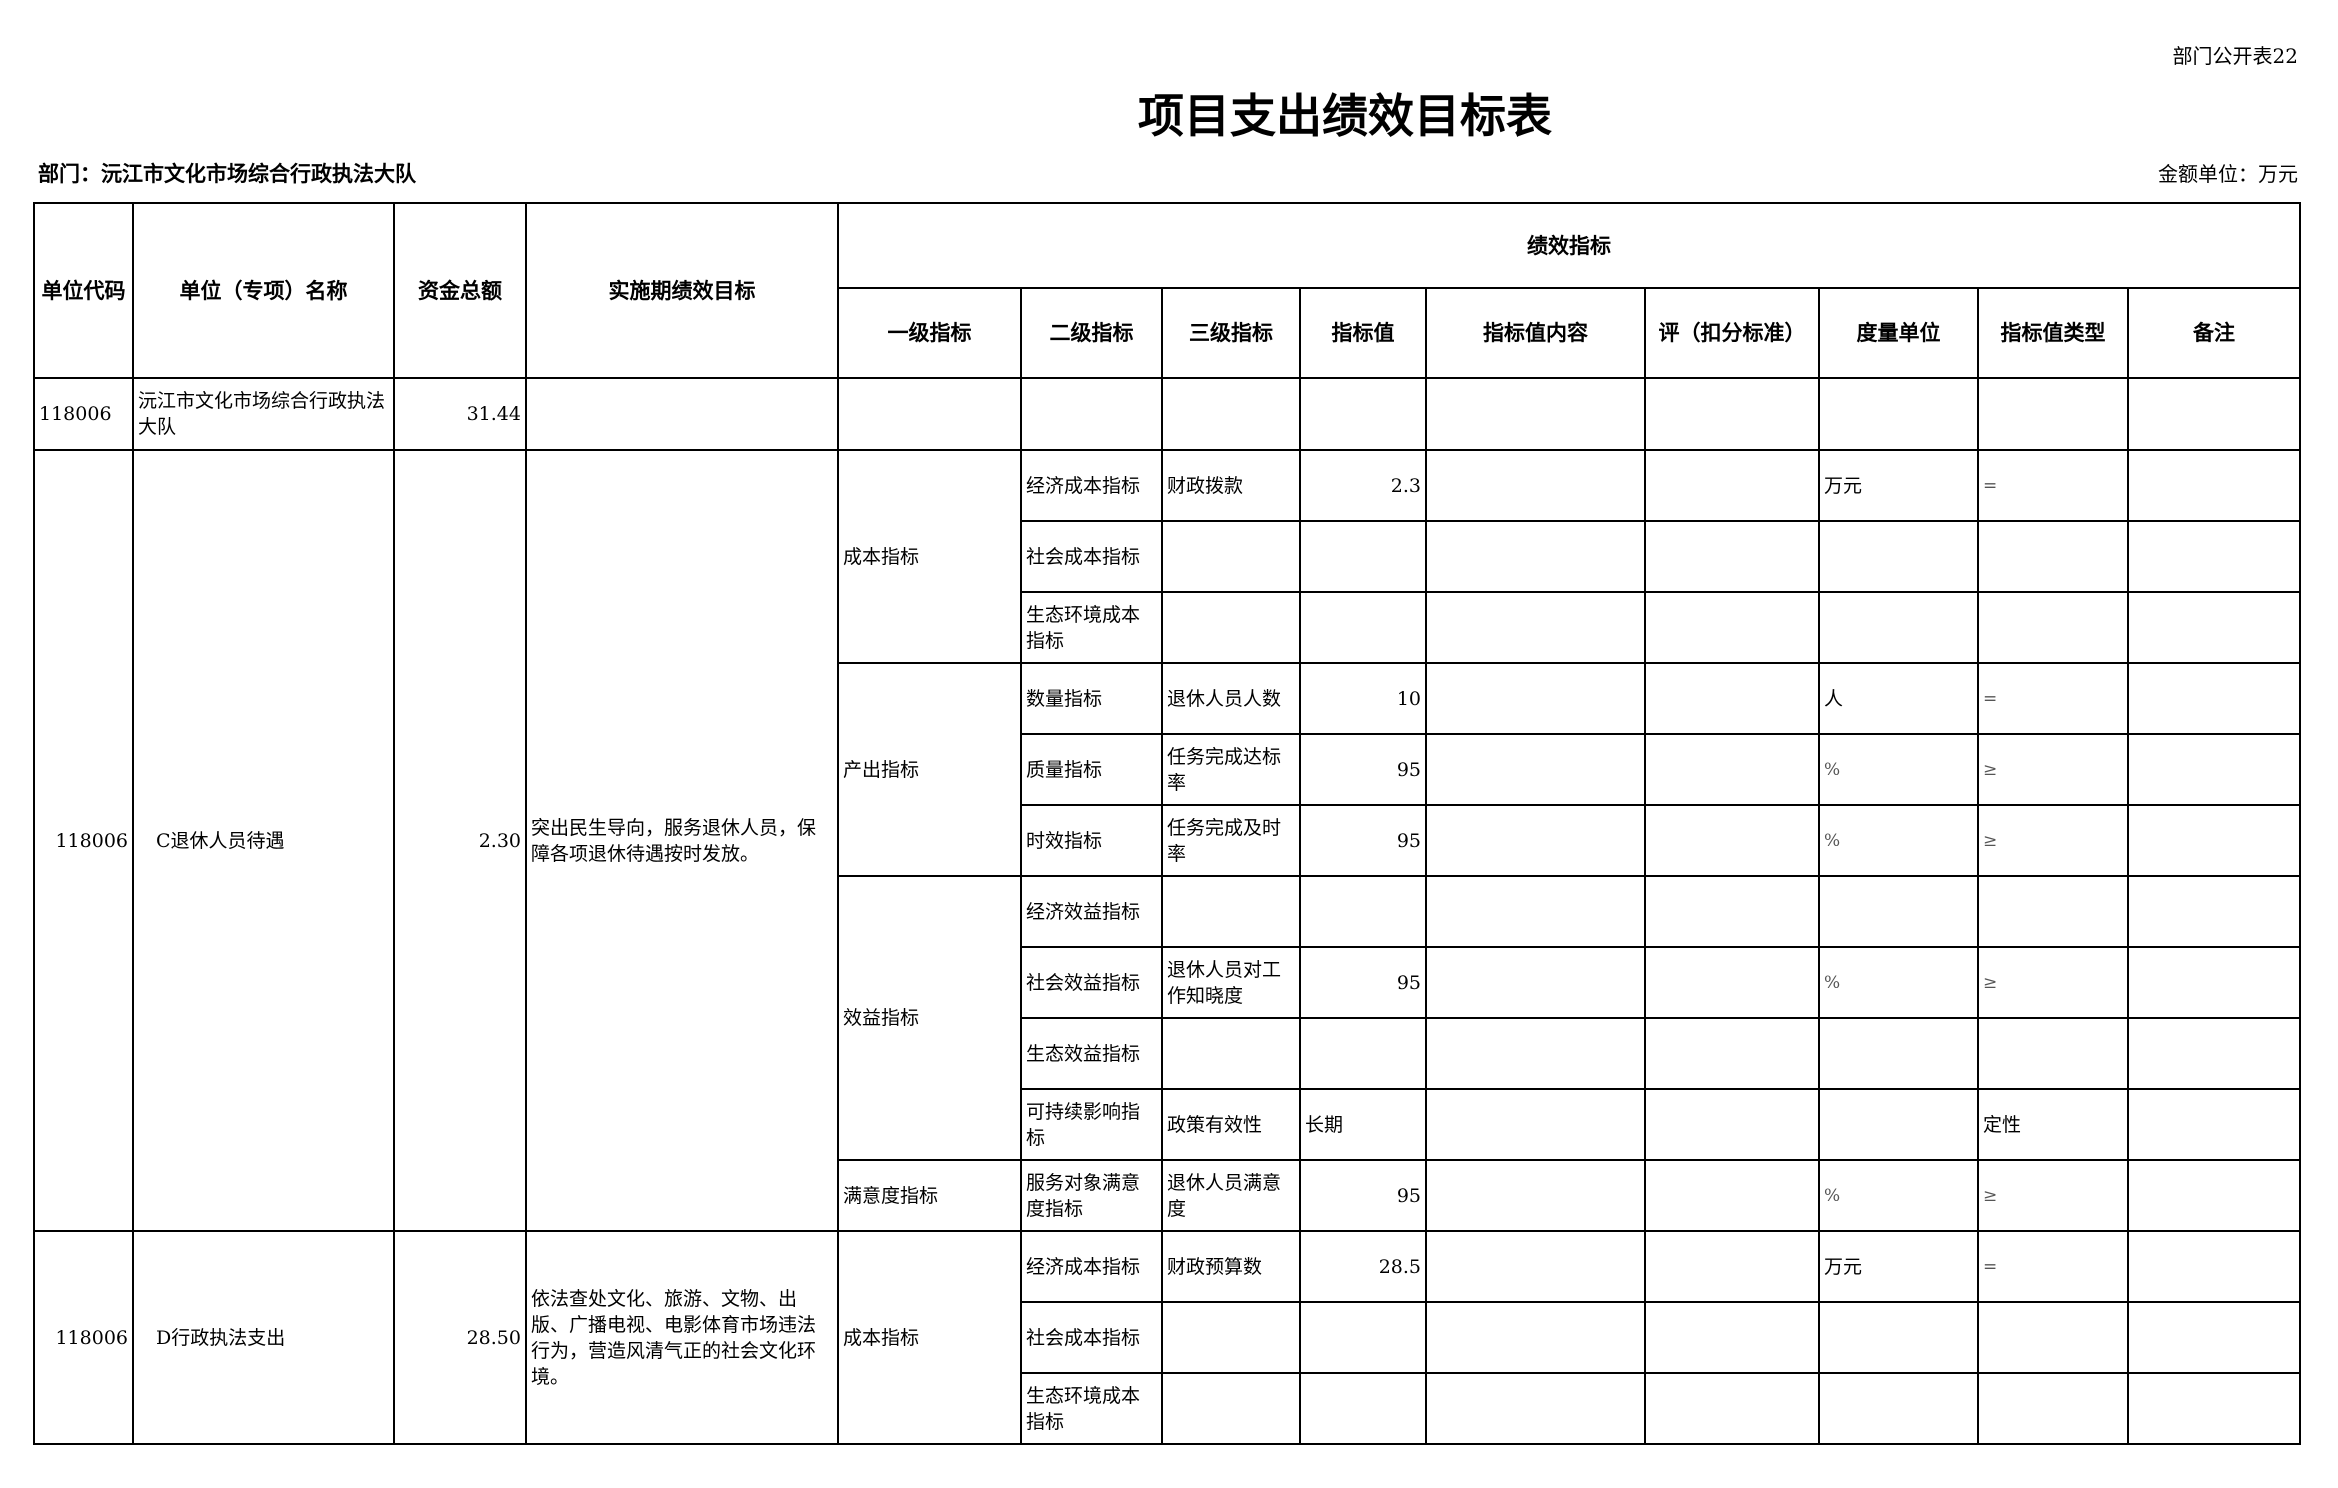 This screenshot has height=1488, width=2338. Describe the element at coordinates (83, 414) in the screenshot. I see `summary-code: 118006` at that location.